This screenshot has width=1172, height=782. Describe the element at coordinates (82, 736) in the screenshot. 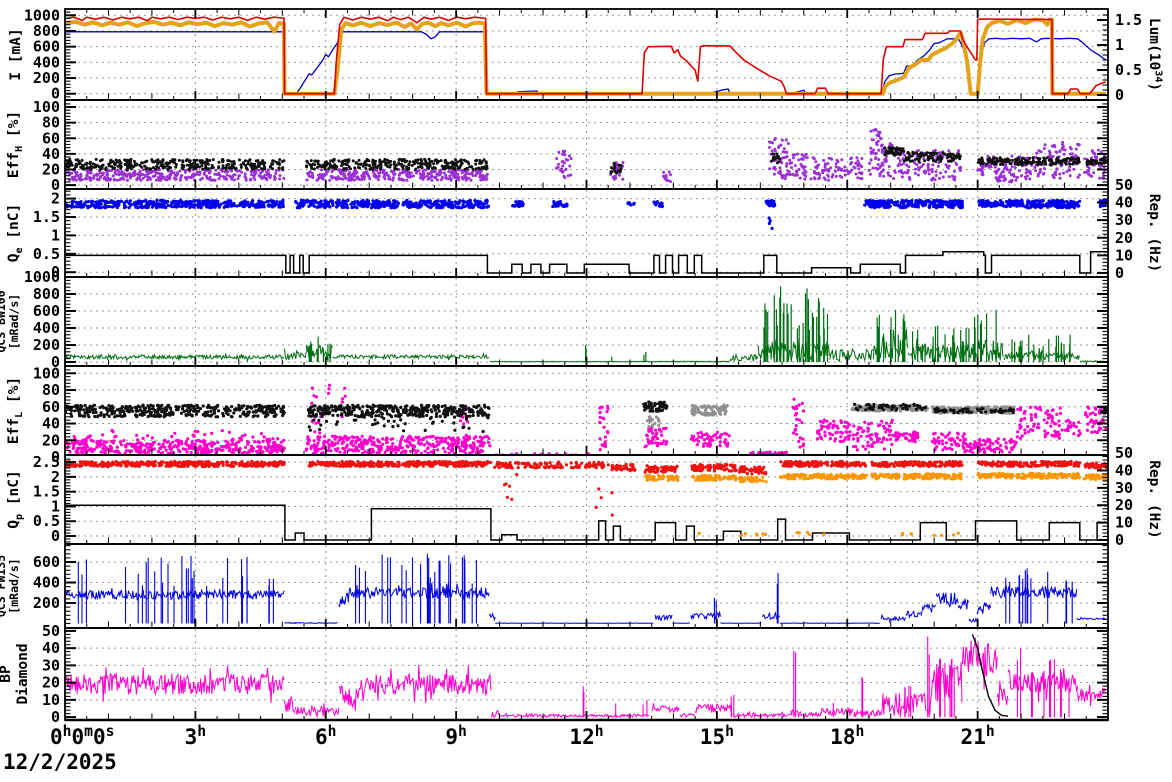

I see `svg-text: 0h0m0s` at that location.